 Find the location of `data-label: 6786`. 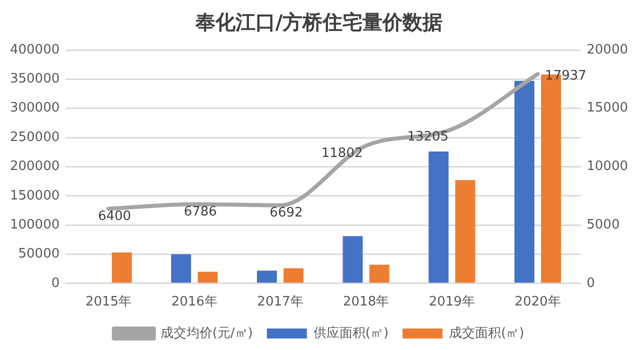

data-label: 6786 is located at coordinates (200, 212).